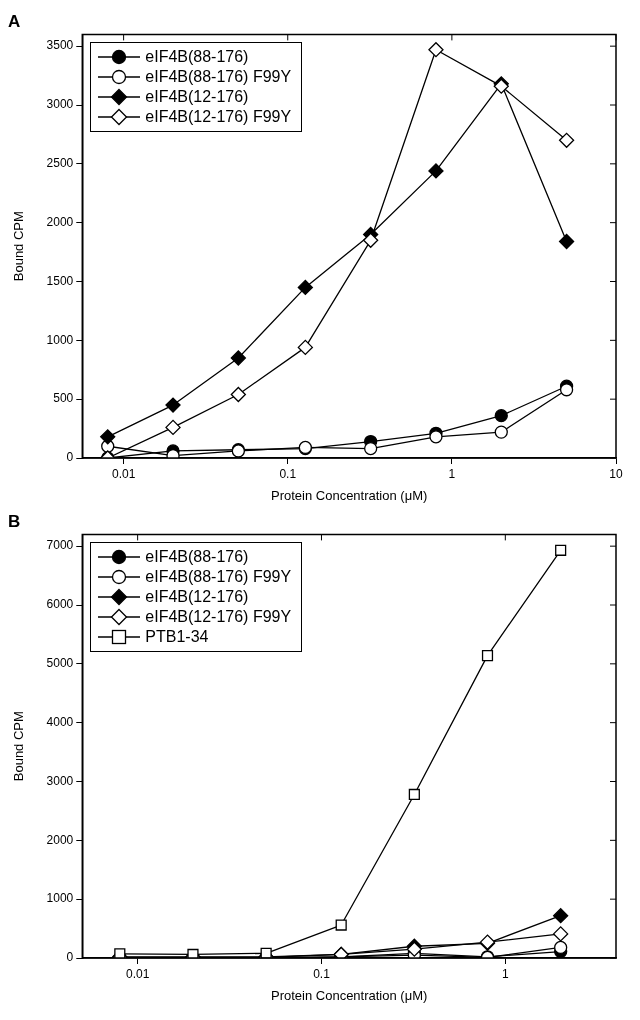 Image resolution: width=640 pixels, height=1020 pixels. What do you see at coordinates (60, 45) in the screenshot?
I see `y-tick-label: 3500` at bounding box center [60, 45].